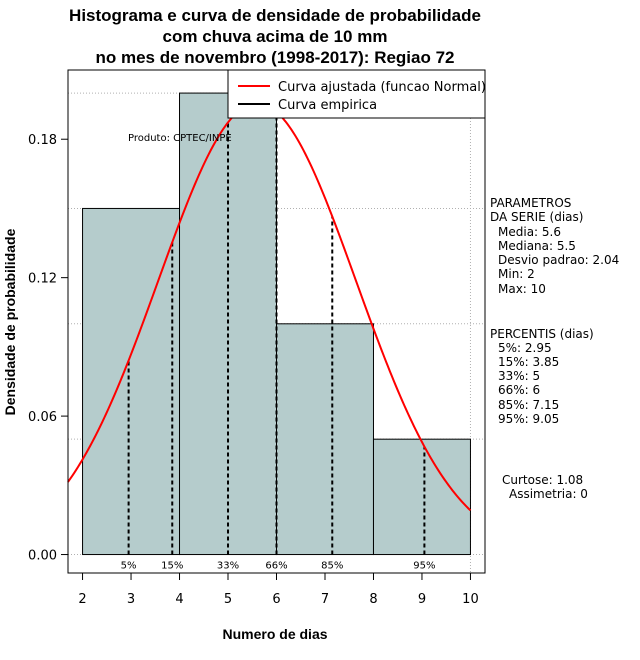  Describe the element at coordinates (519, 390) in the screenshot. I see `percentil-66: 66%: 6` at that location.